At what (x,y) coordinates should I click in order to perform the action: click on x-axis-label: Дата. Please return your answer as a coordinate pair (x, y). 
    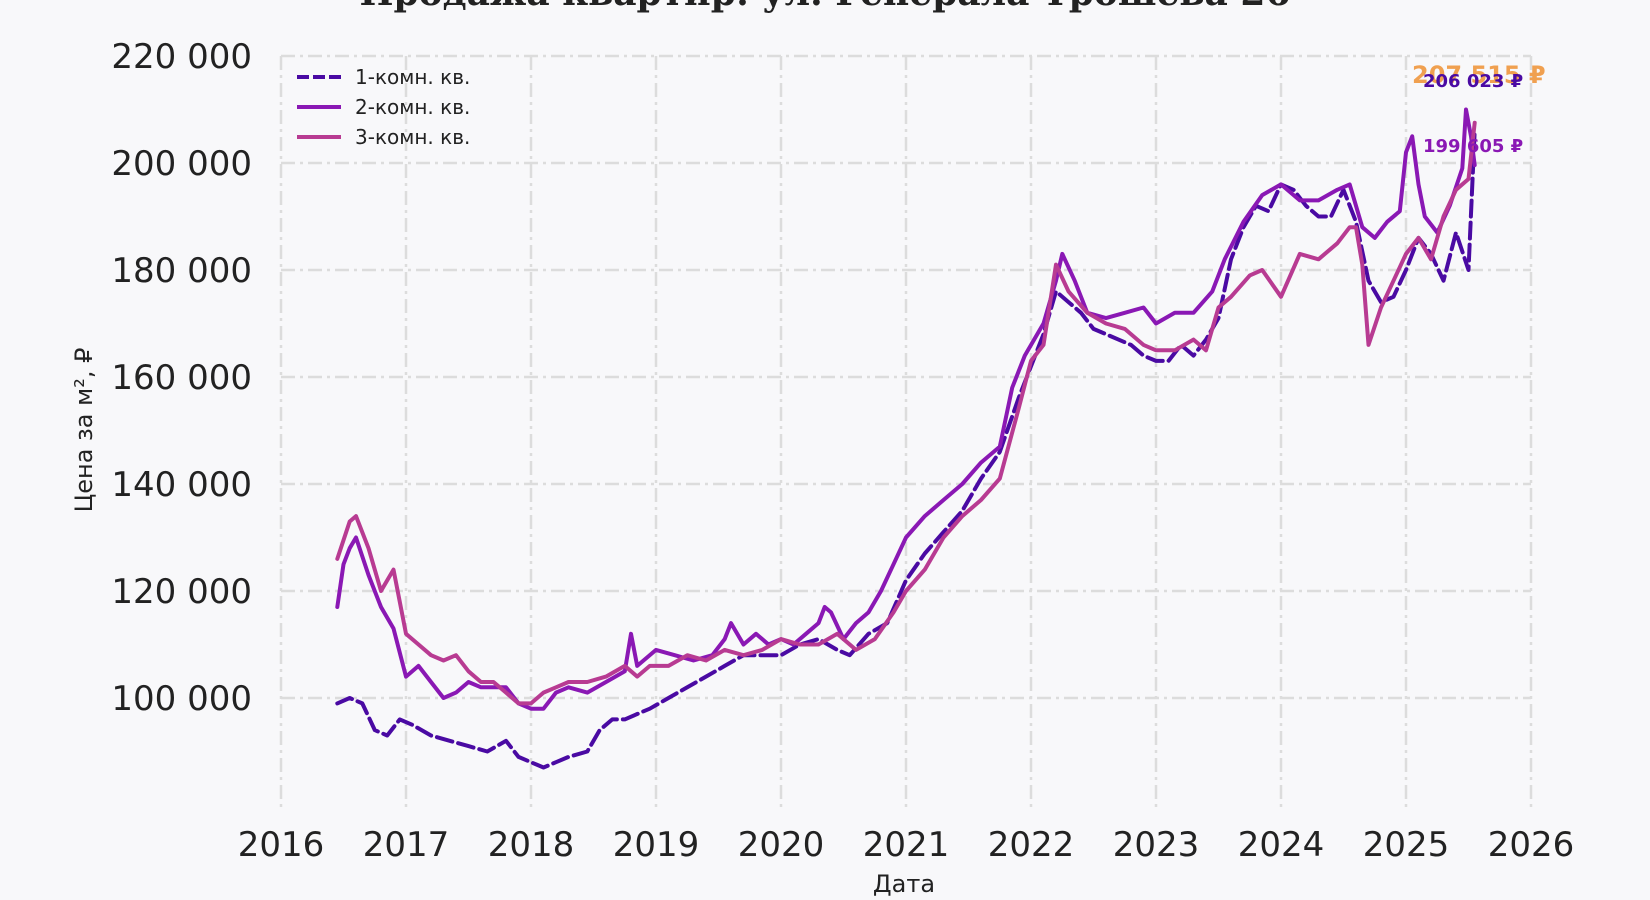
    Looking at the image, I should click on (904, 884).